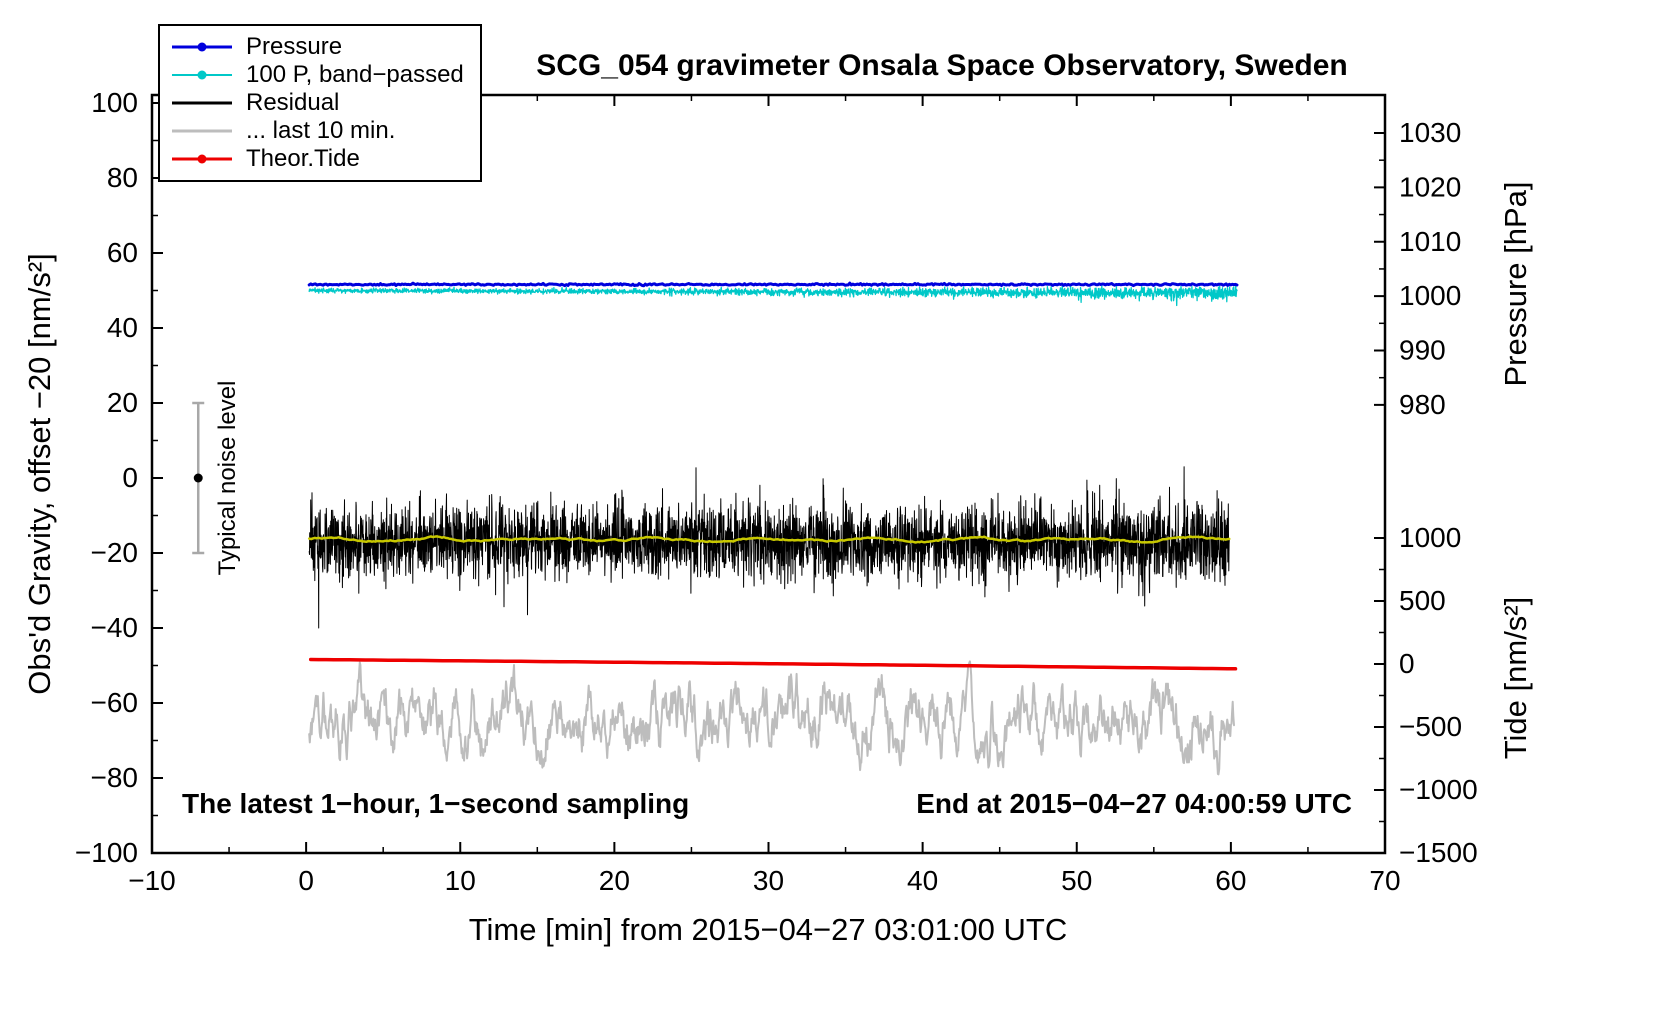 This screenshot has height=1020, width=1660. I want to click on svg-text: 1010, so click(1430, 241).